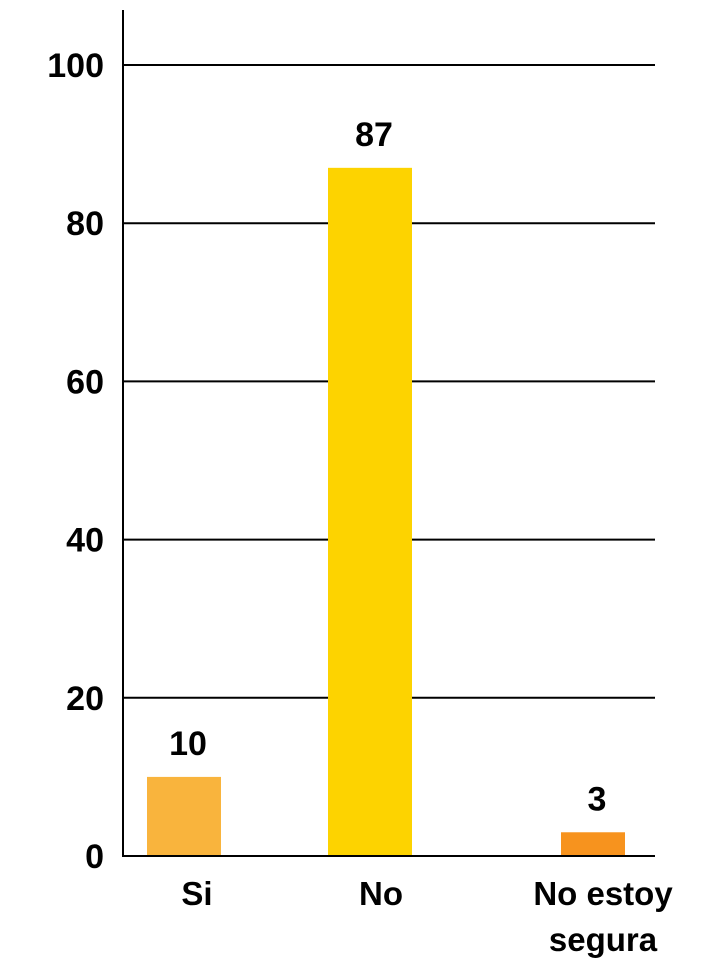 This screenshot has height=959, width=704. What do you see at coordinates (85, 541) in the screenshot?
I see `y-tick-label-40: 40` at bounding box center [85, 541].